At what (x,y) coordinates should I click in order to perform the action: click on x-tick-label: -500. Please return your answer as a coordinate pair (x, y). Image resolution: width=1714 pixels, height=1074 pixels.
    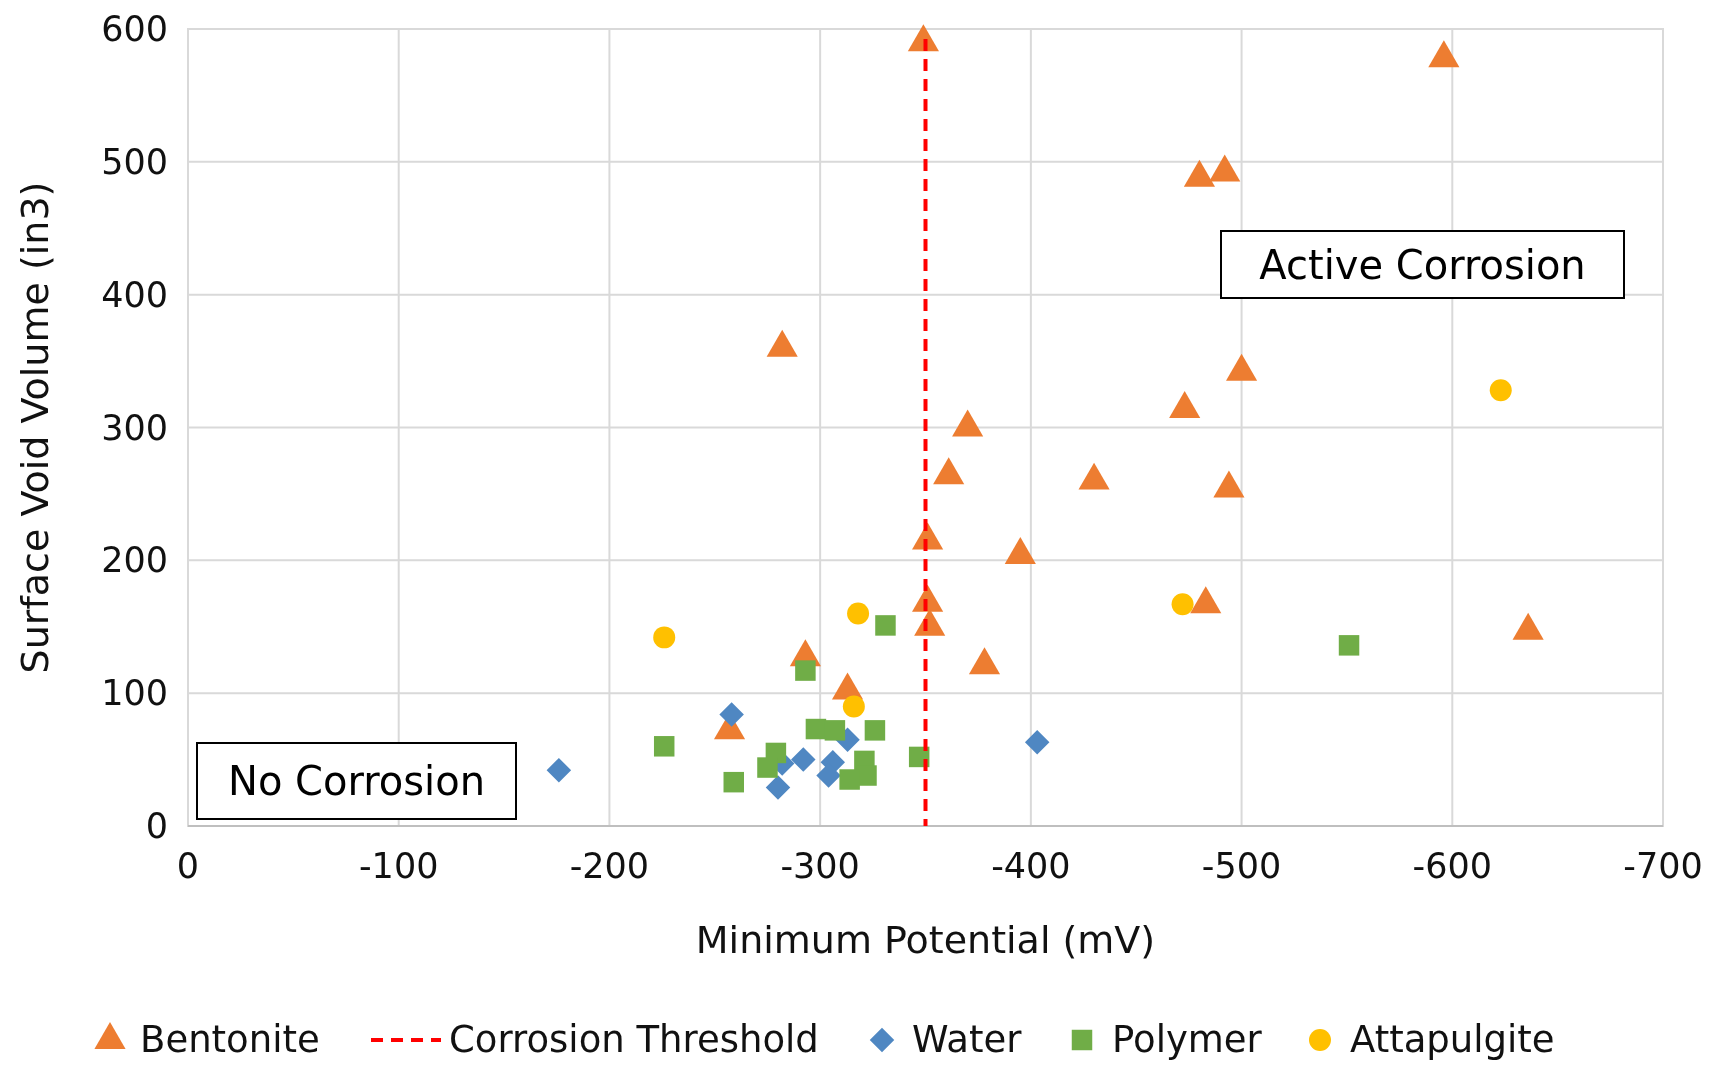
    Looking at the image, I should click on (1241, 866).